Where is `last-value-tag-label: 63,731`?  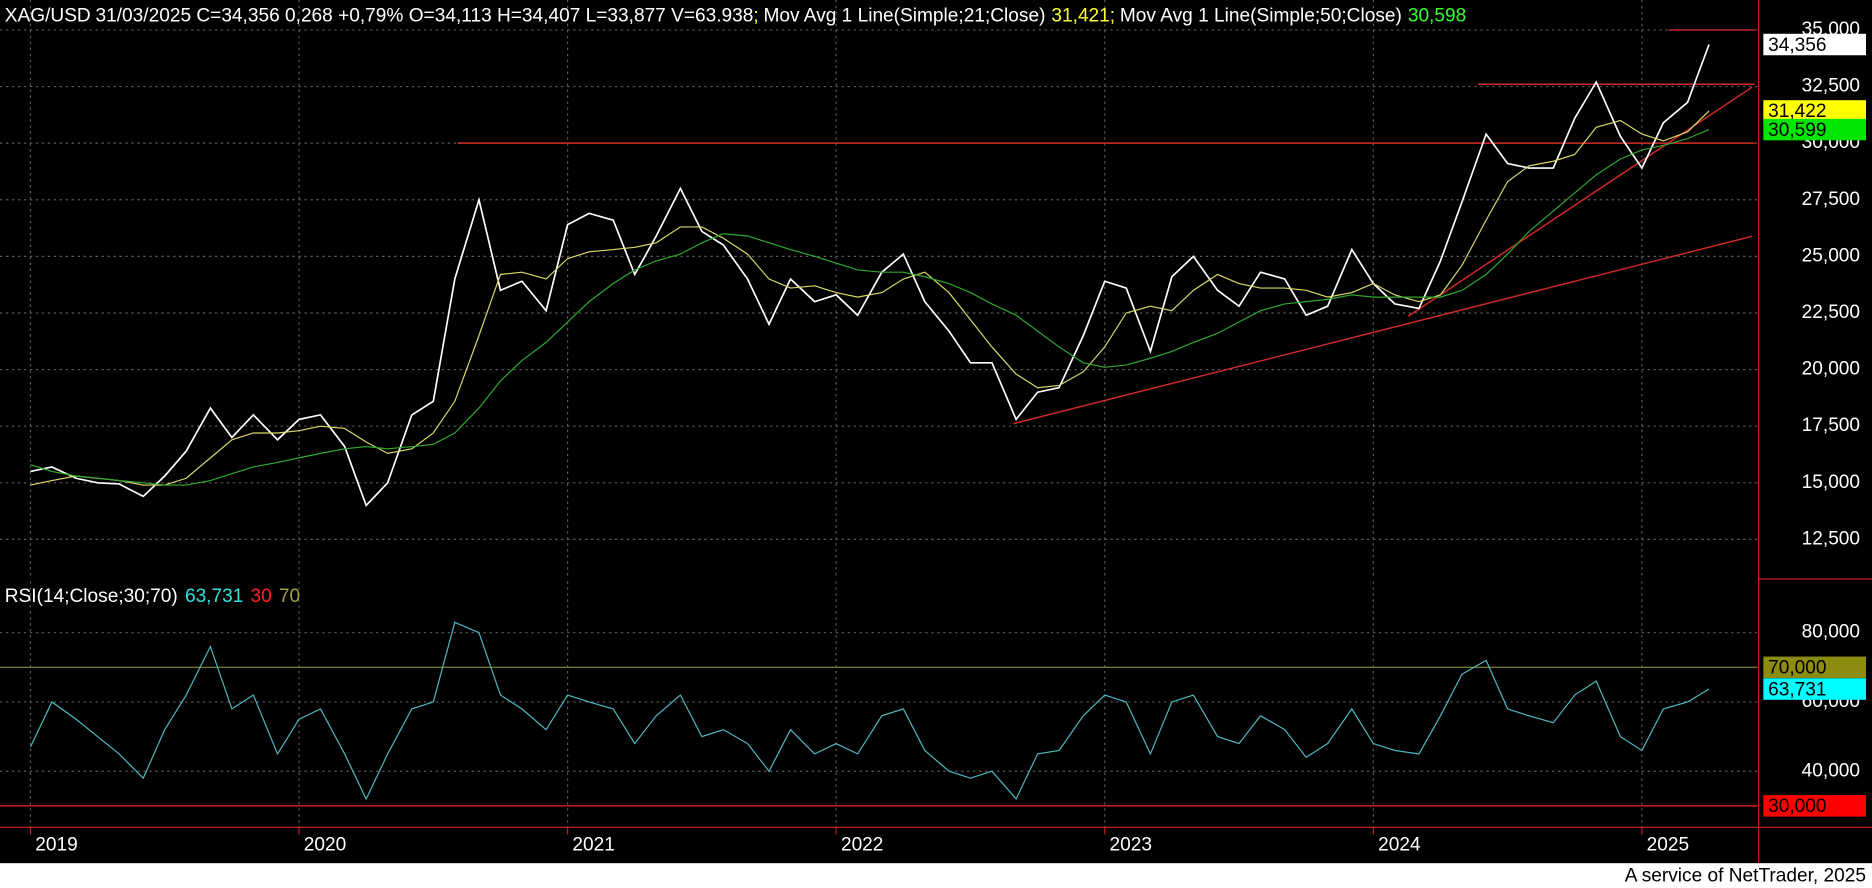
last-value-tag-label: 63,731 is located at coordinates (1797, 689).